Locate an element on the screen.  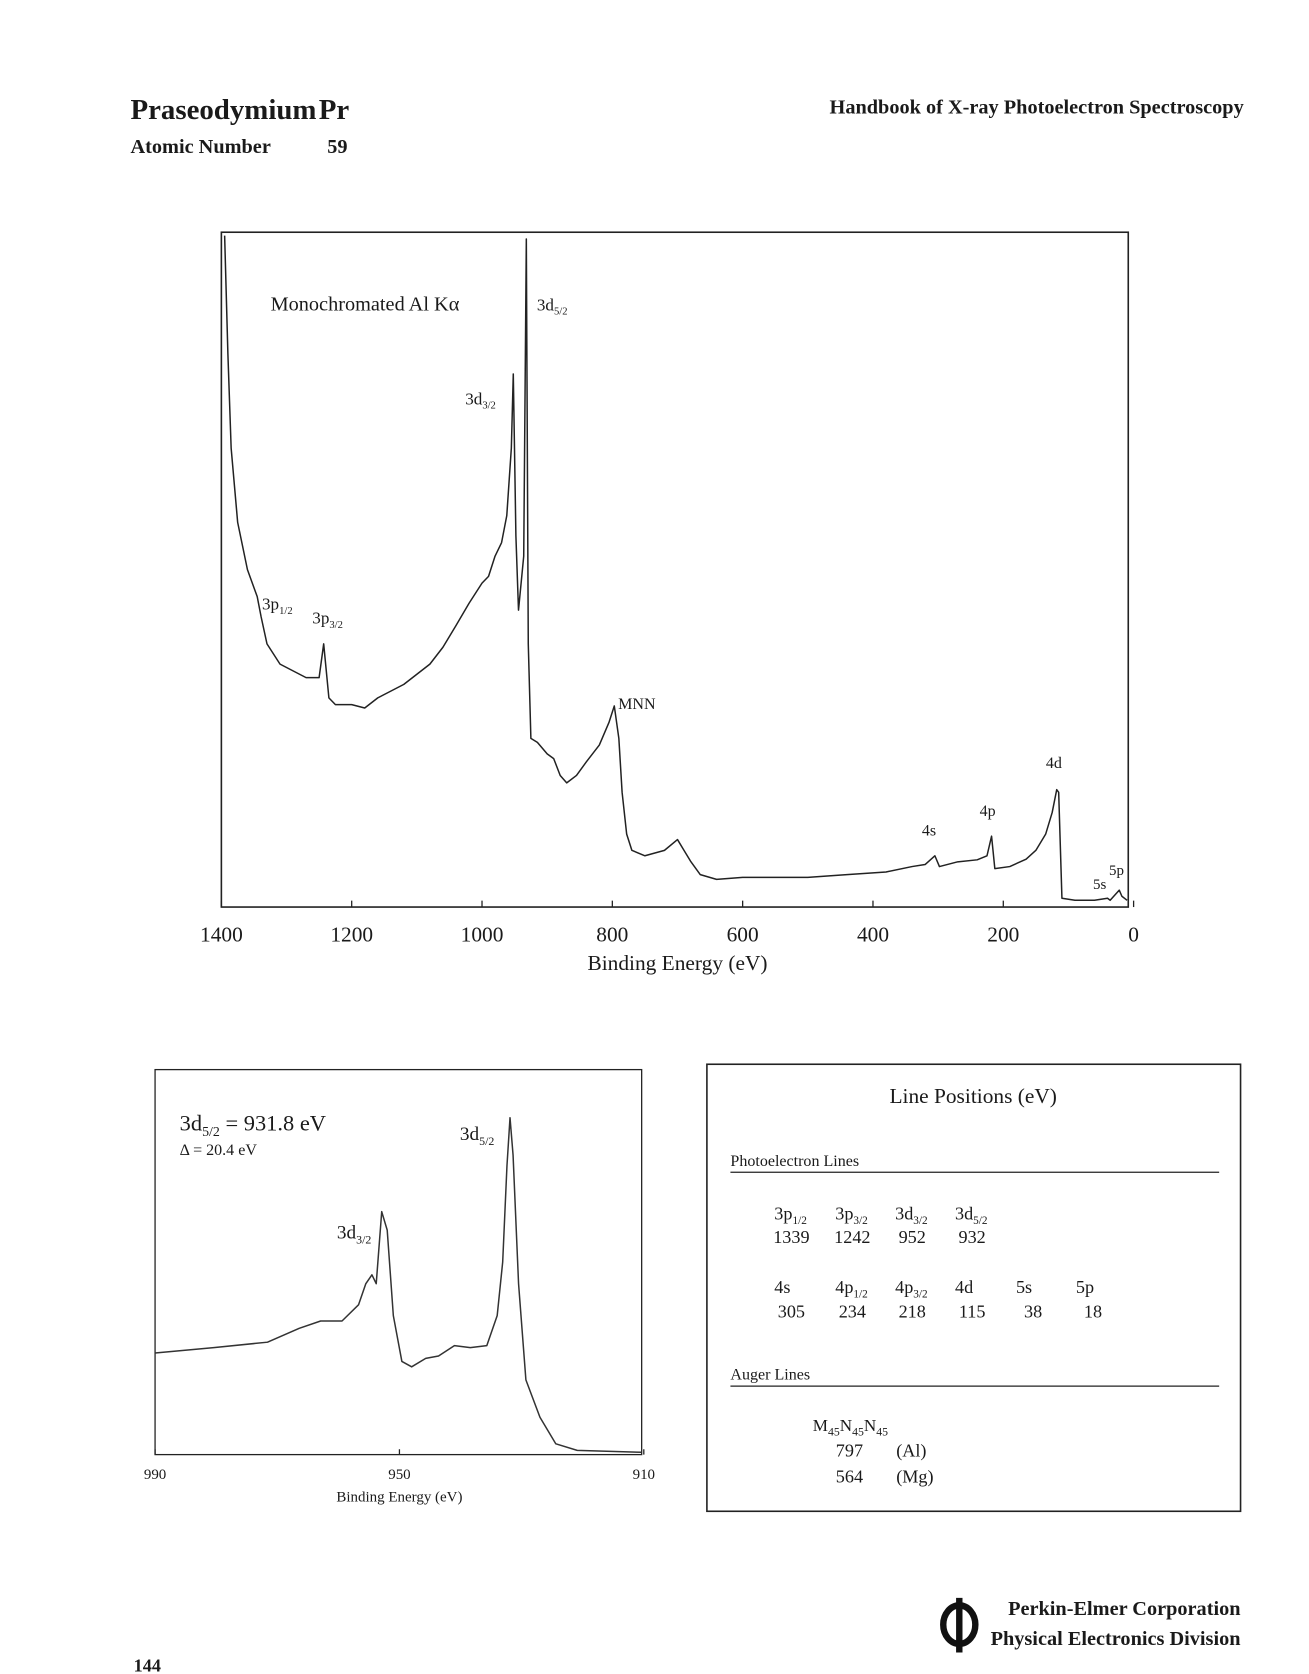
line-position: 18 is located at coordinates (1093, 1312).